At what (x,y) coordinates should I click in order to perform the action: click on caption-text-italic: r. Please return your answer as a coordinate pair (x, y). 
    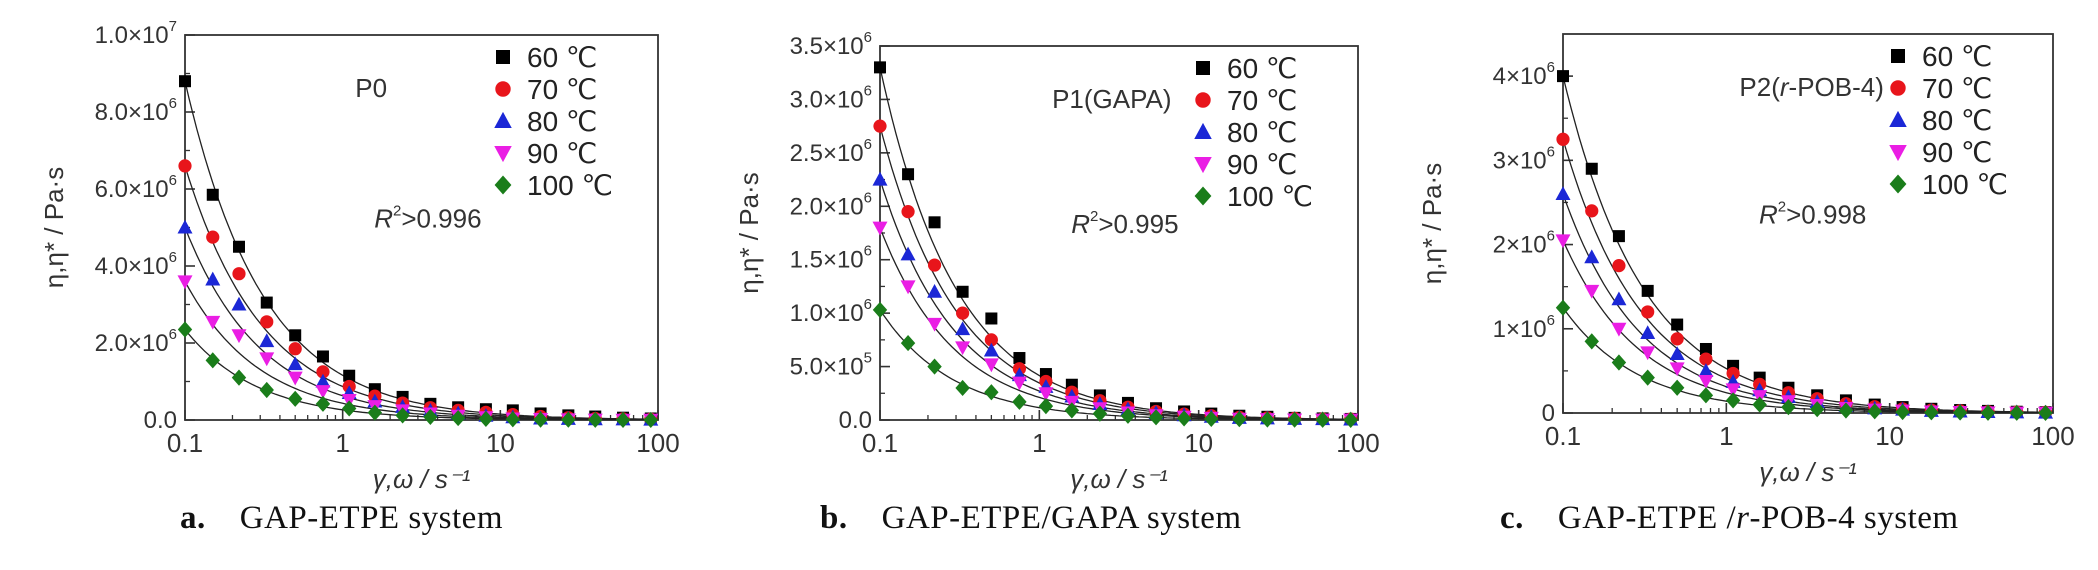
    Looking at the image, I should click on (1743, 518).